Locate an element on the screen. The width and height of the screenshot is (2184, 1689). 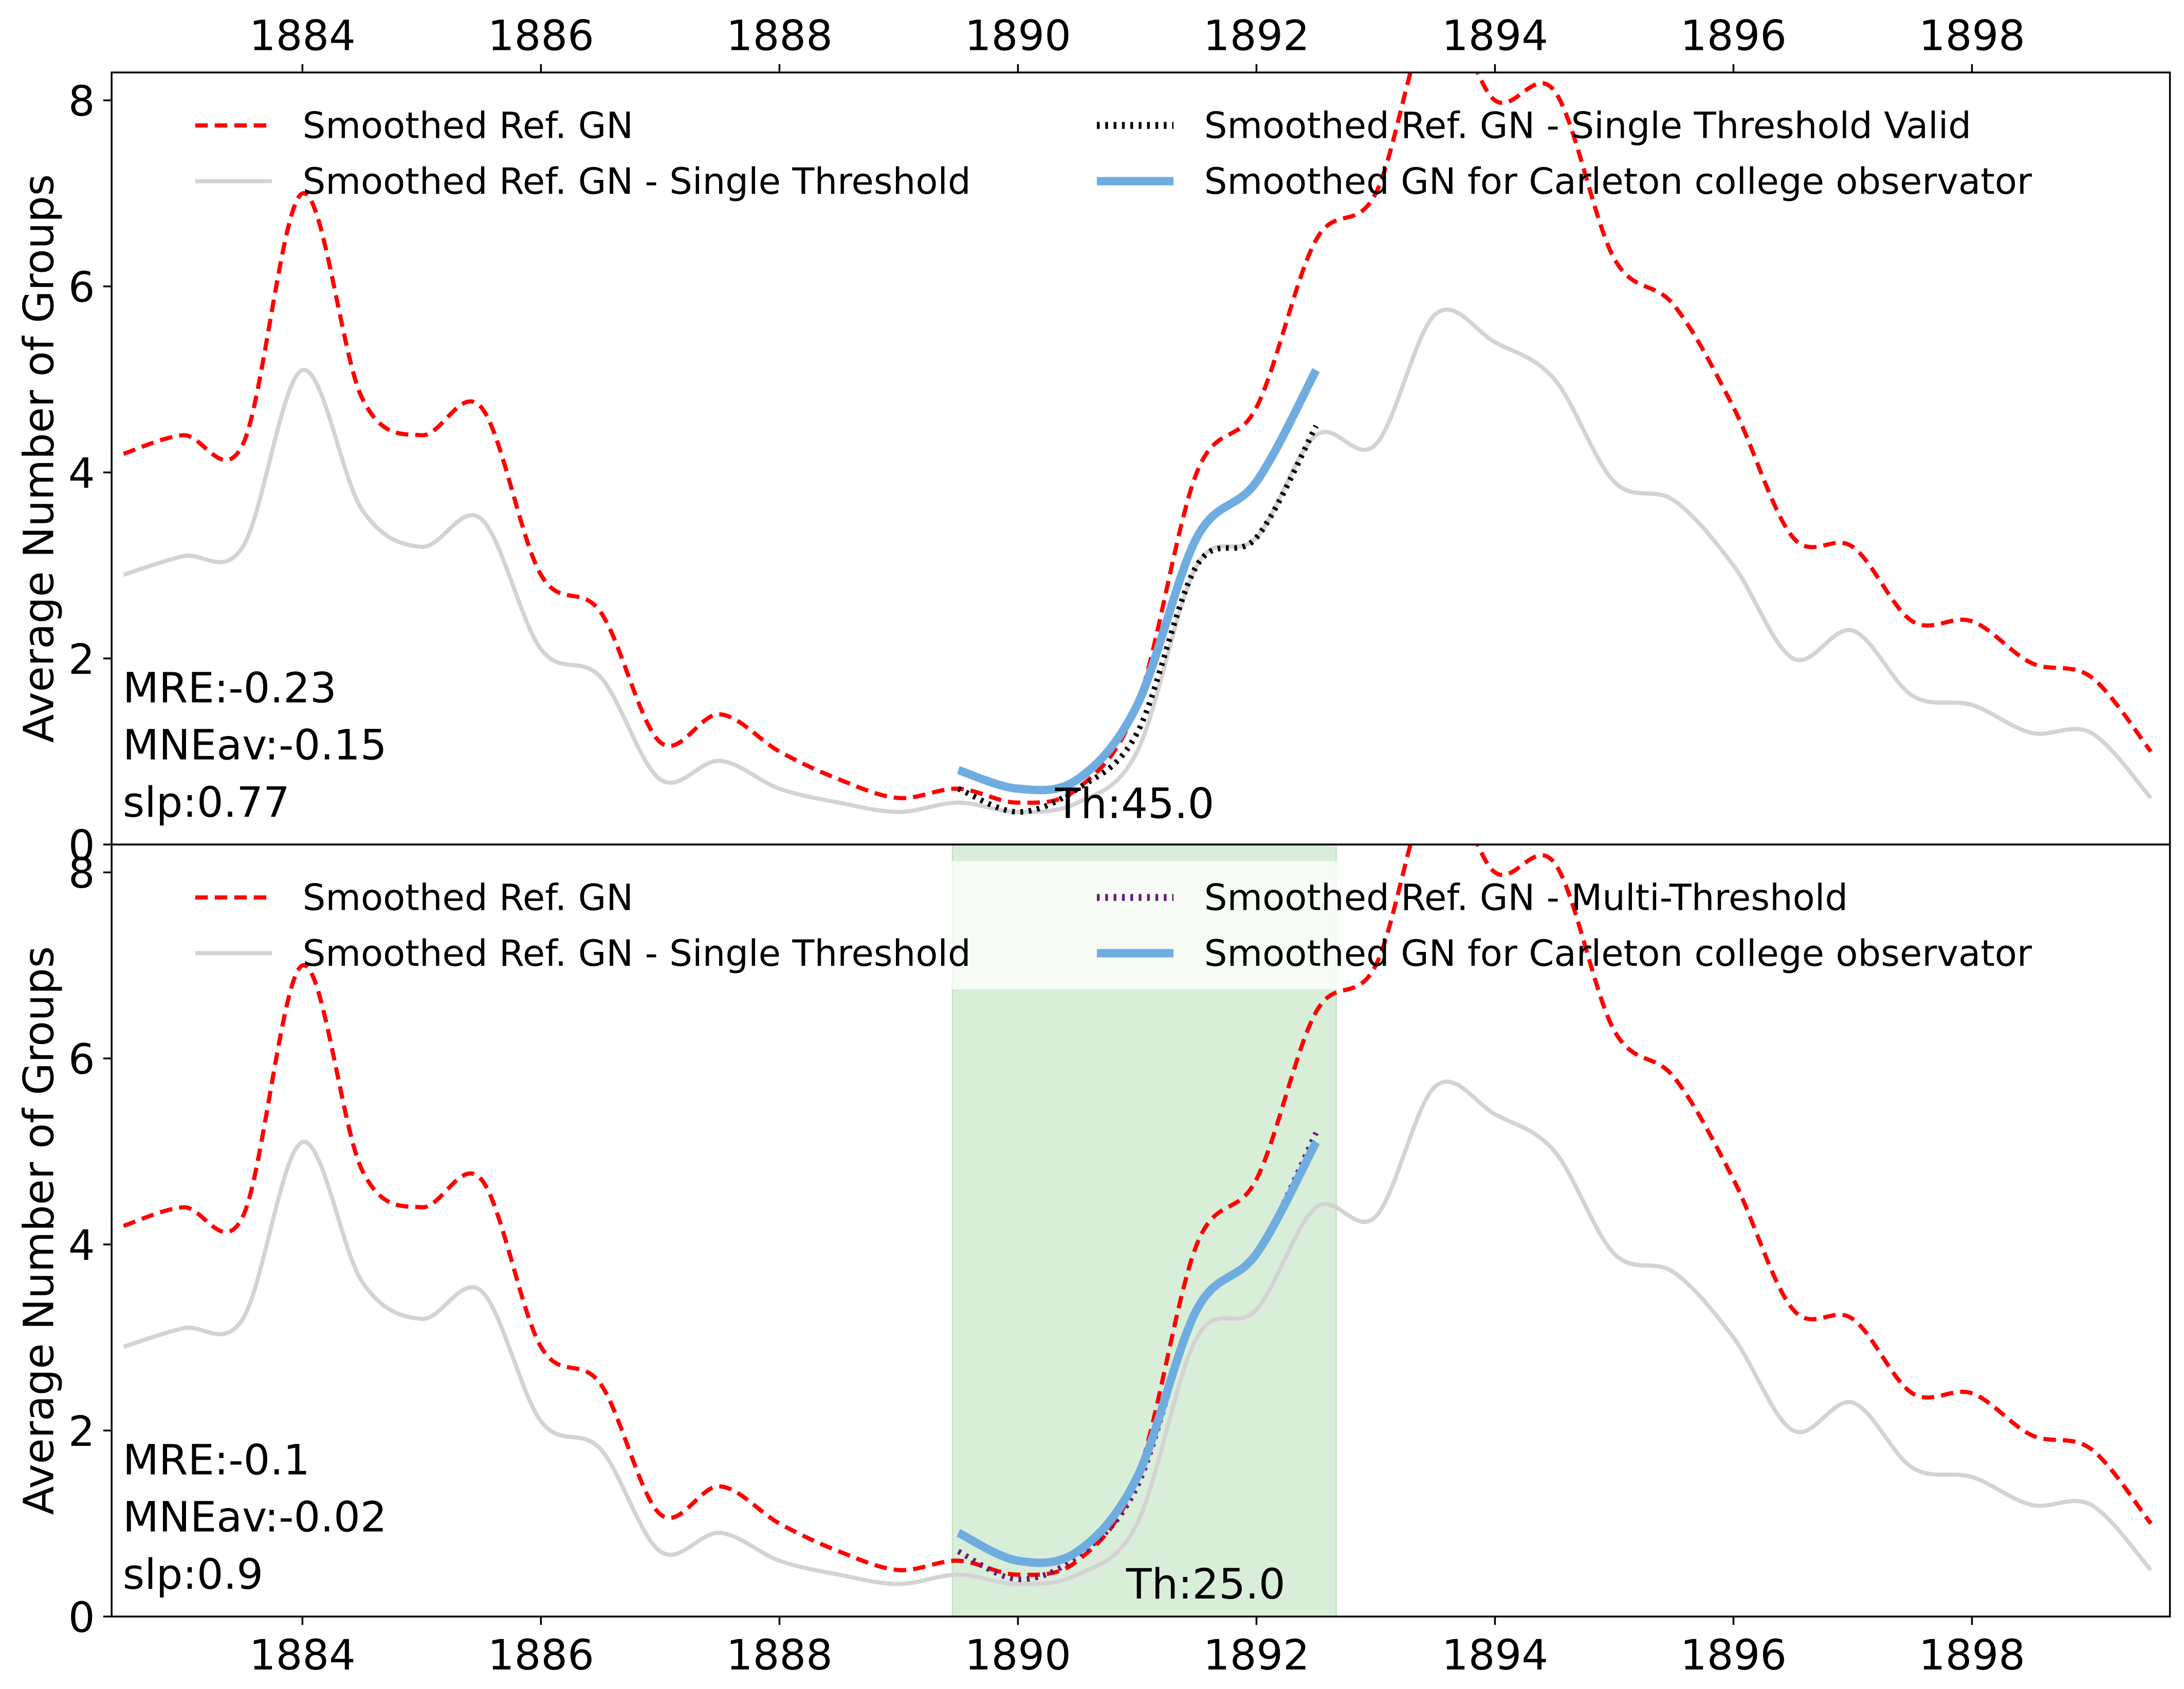
annotation: MNEav:-0.15 is located at coordinates (255, 746).